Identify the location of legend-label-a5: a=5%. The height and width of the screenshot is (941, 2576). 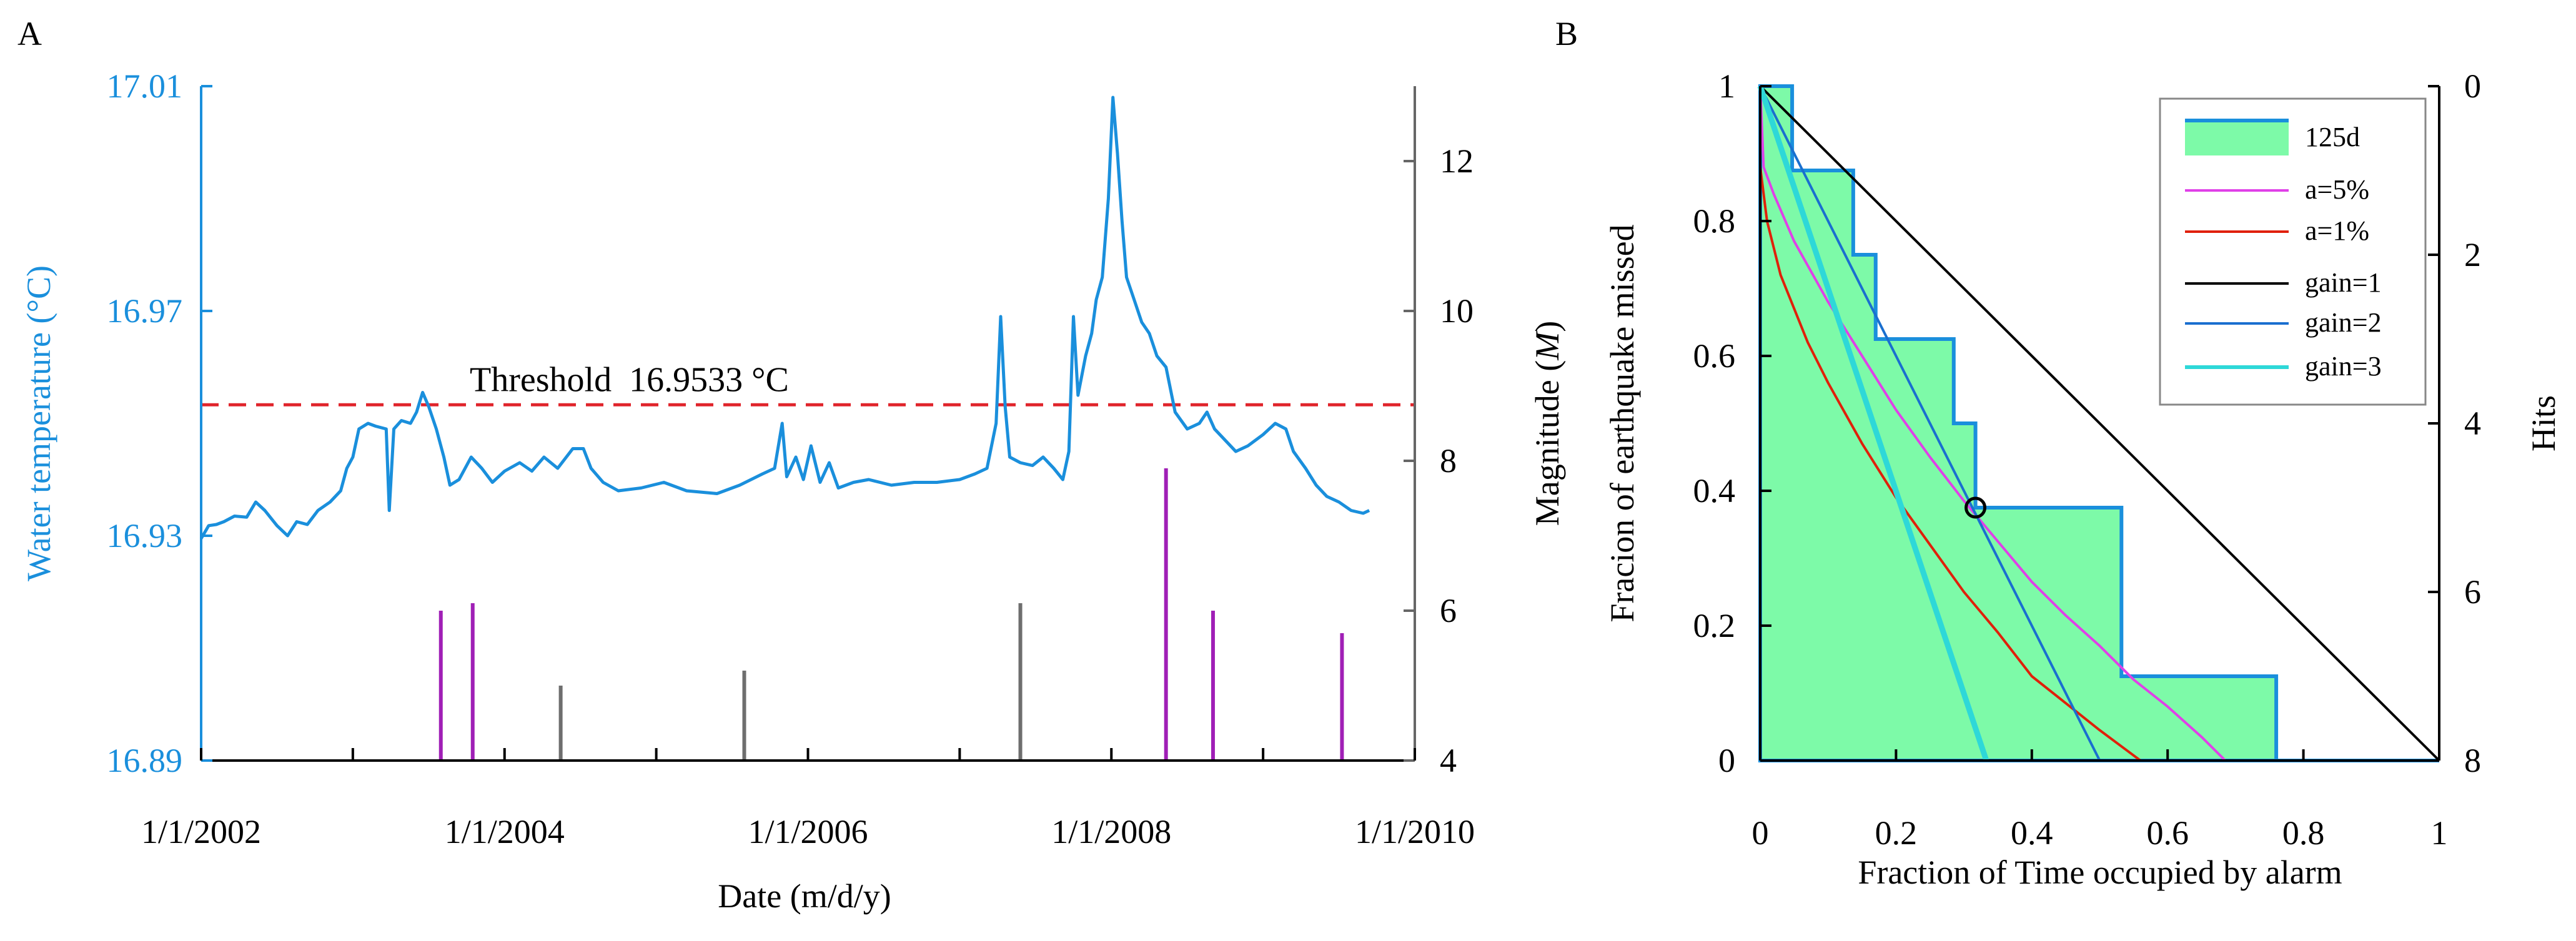
(2337, 189).